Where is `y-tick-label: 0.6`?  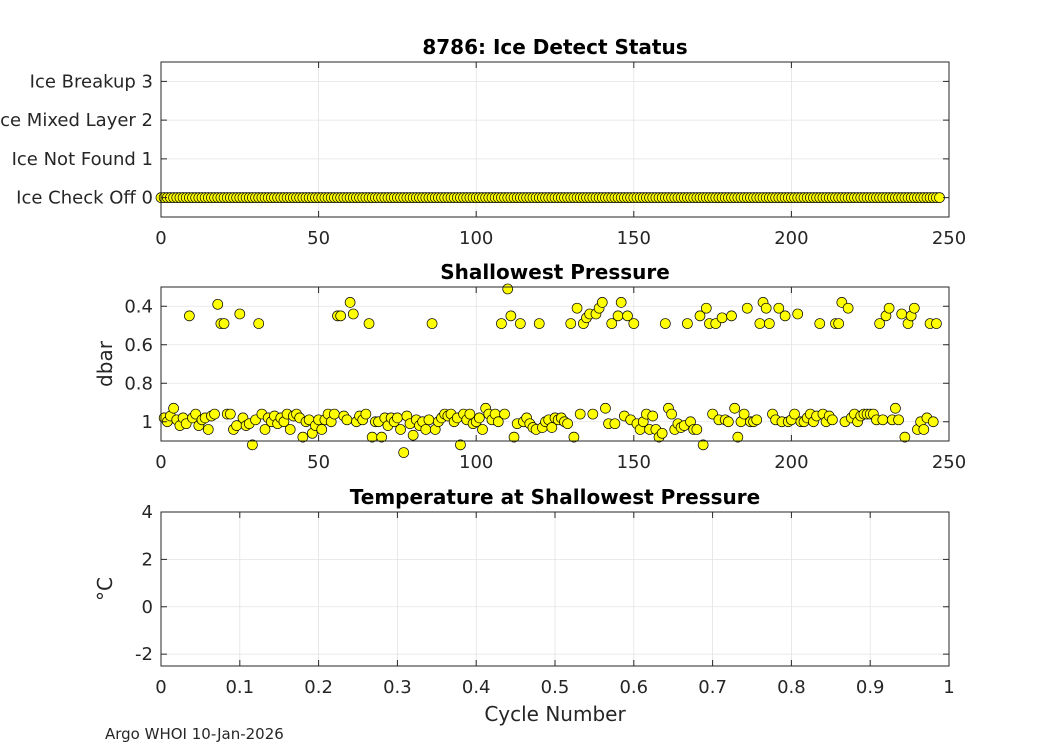
y-tick-label: 0.6 is located at coordinates (138, 345).